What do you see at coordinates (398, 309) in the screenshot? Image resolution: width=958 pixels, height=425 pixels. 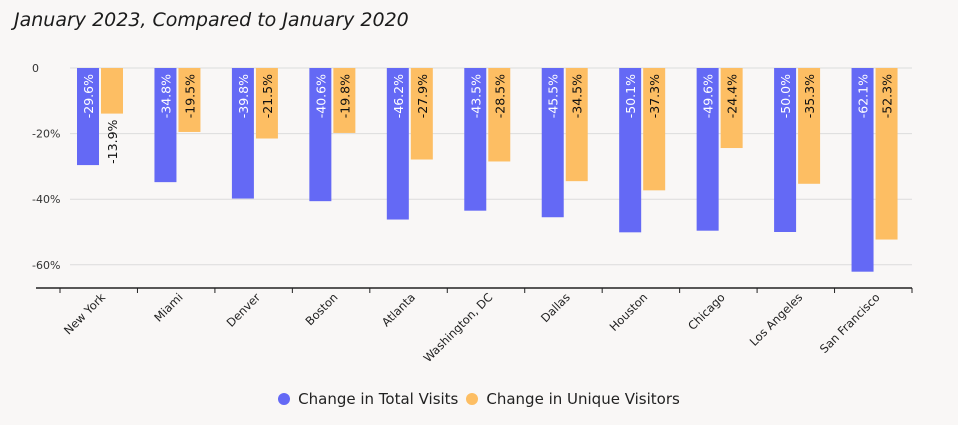 I see `x-tick-label: Atlanta` at bounding box center [398, 309].